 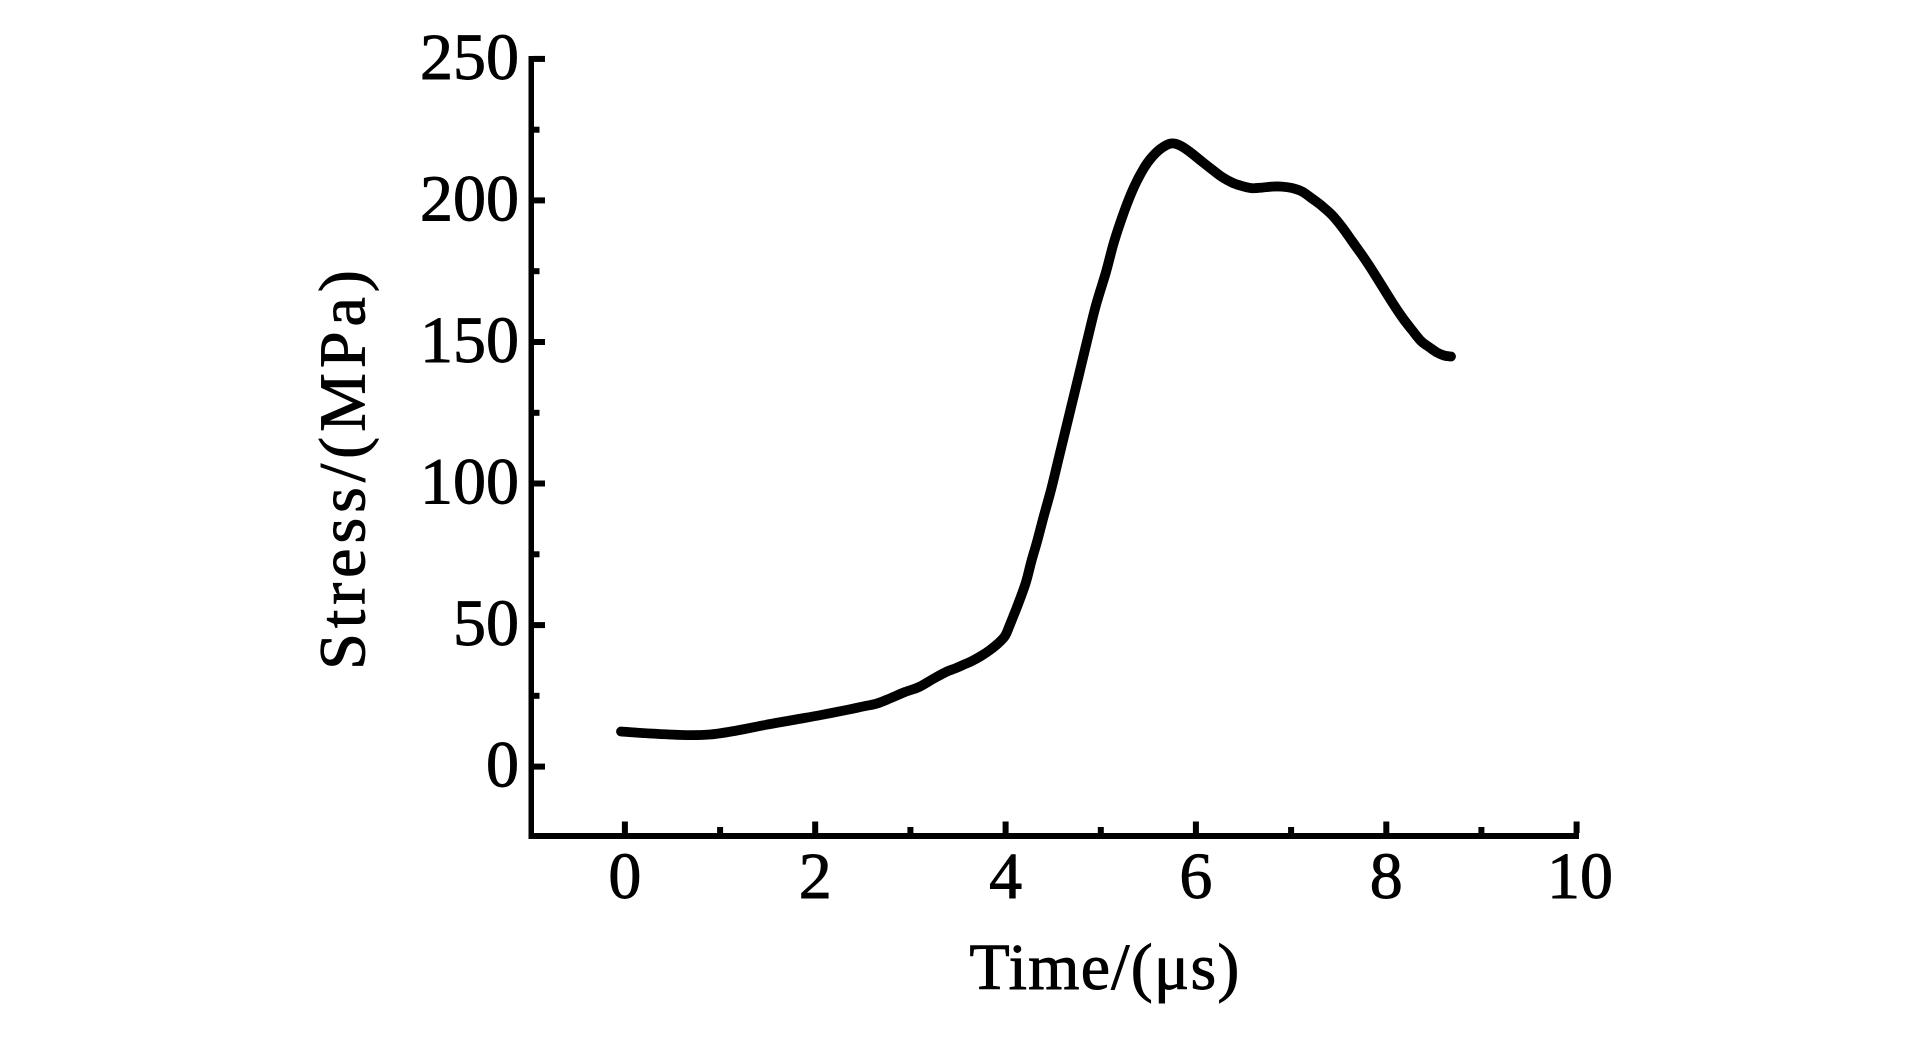 What do you see at coordinates (486, 623) in the screenshot?
I see `svg-text: 50` at bounding box center [486, 623].